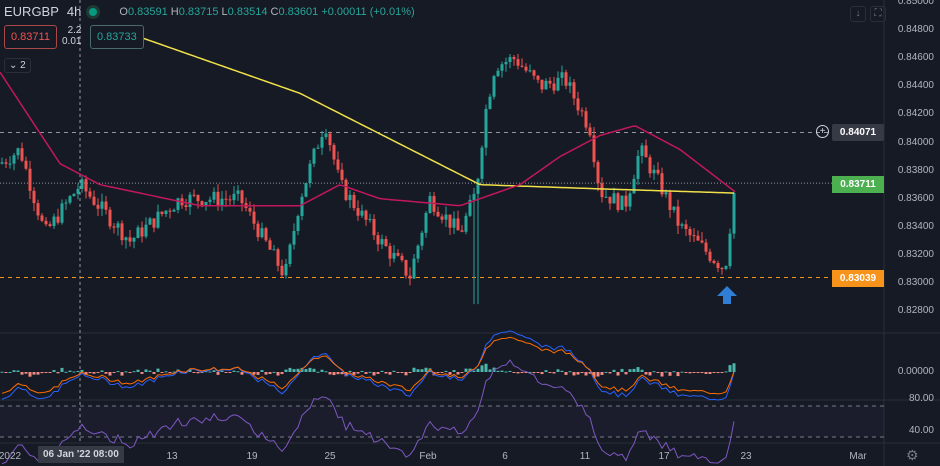 Image resolution: width=940 pixels, height=466 pixels. Describe the element at coordinates (664, 456) in the screenshot. I see `time-tick: 17` at that location.